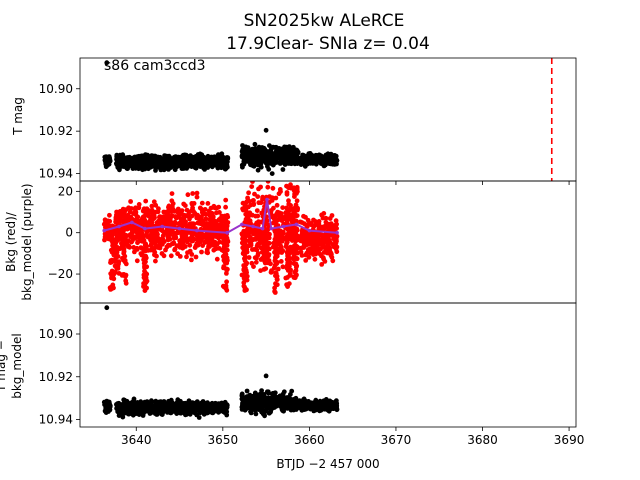 The height and width of the screenshot is (480, 640). I want to click on y-axis-label-middle-line2: bkg_model (purple), so click(27, 241).